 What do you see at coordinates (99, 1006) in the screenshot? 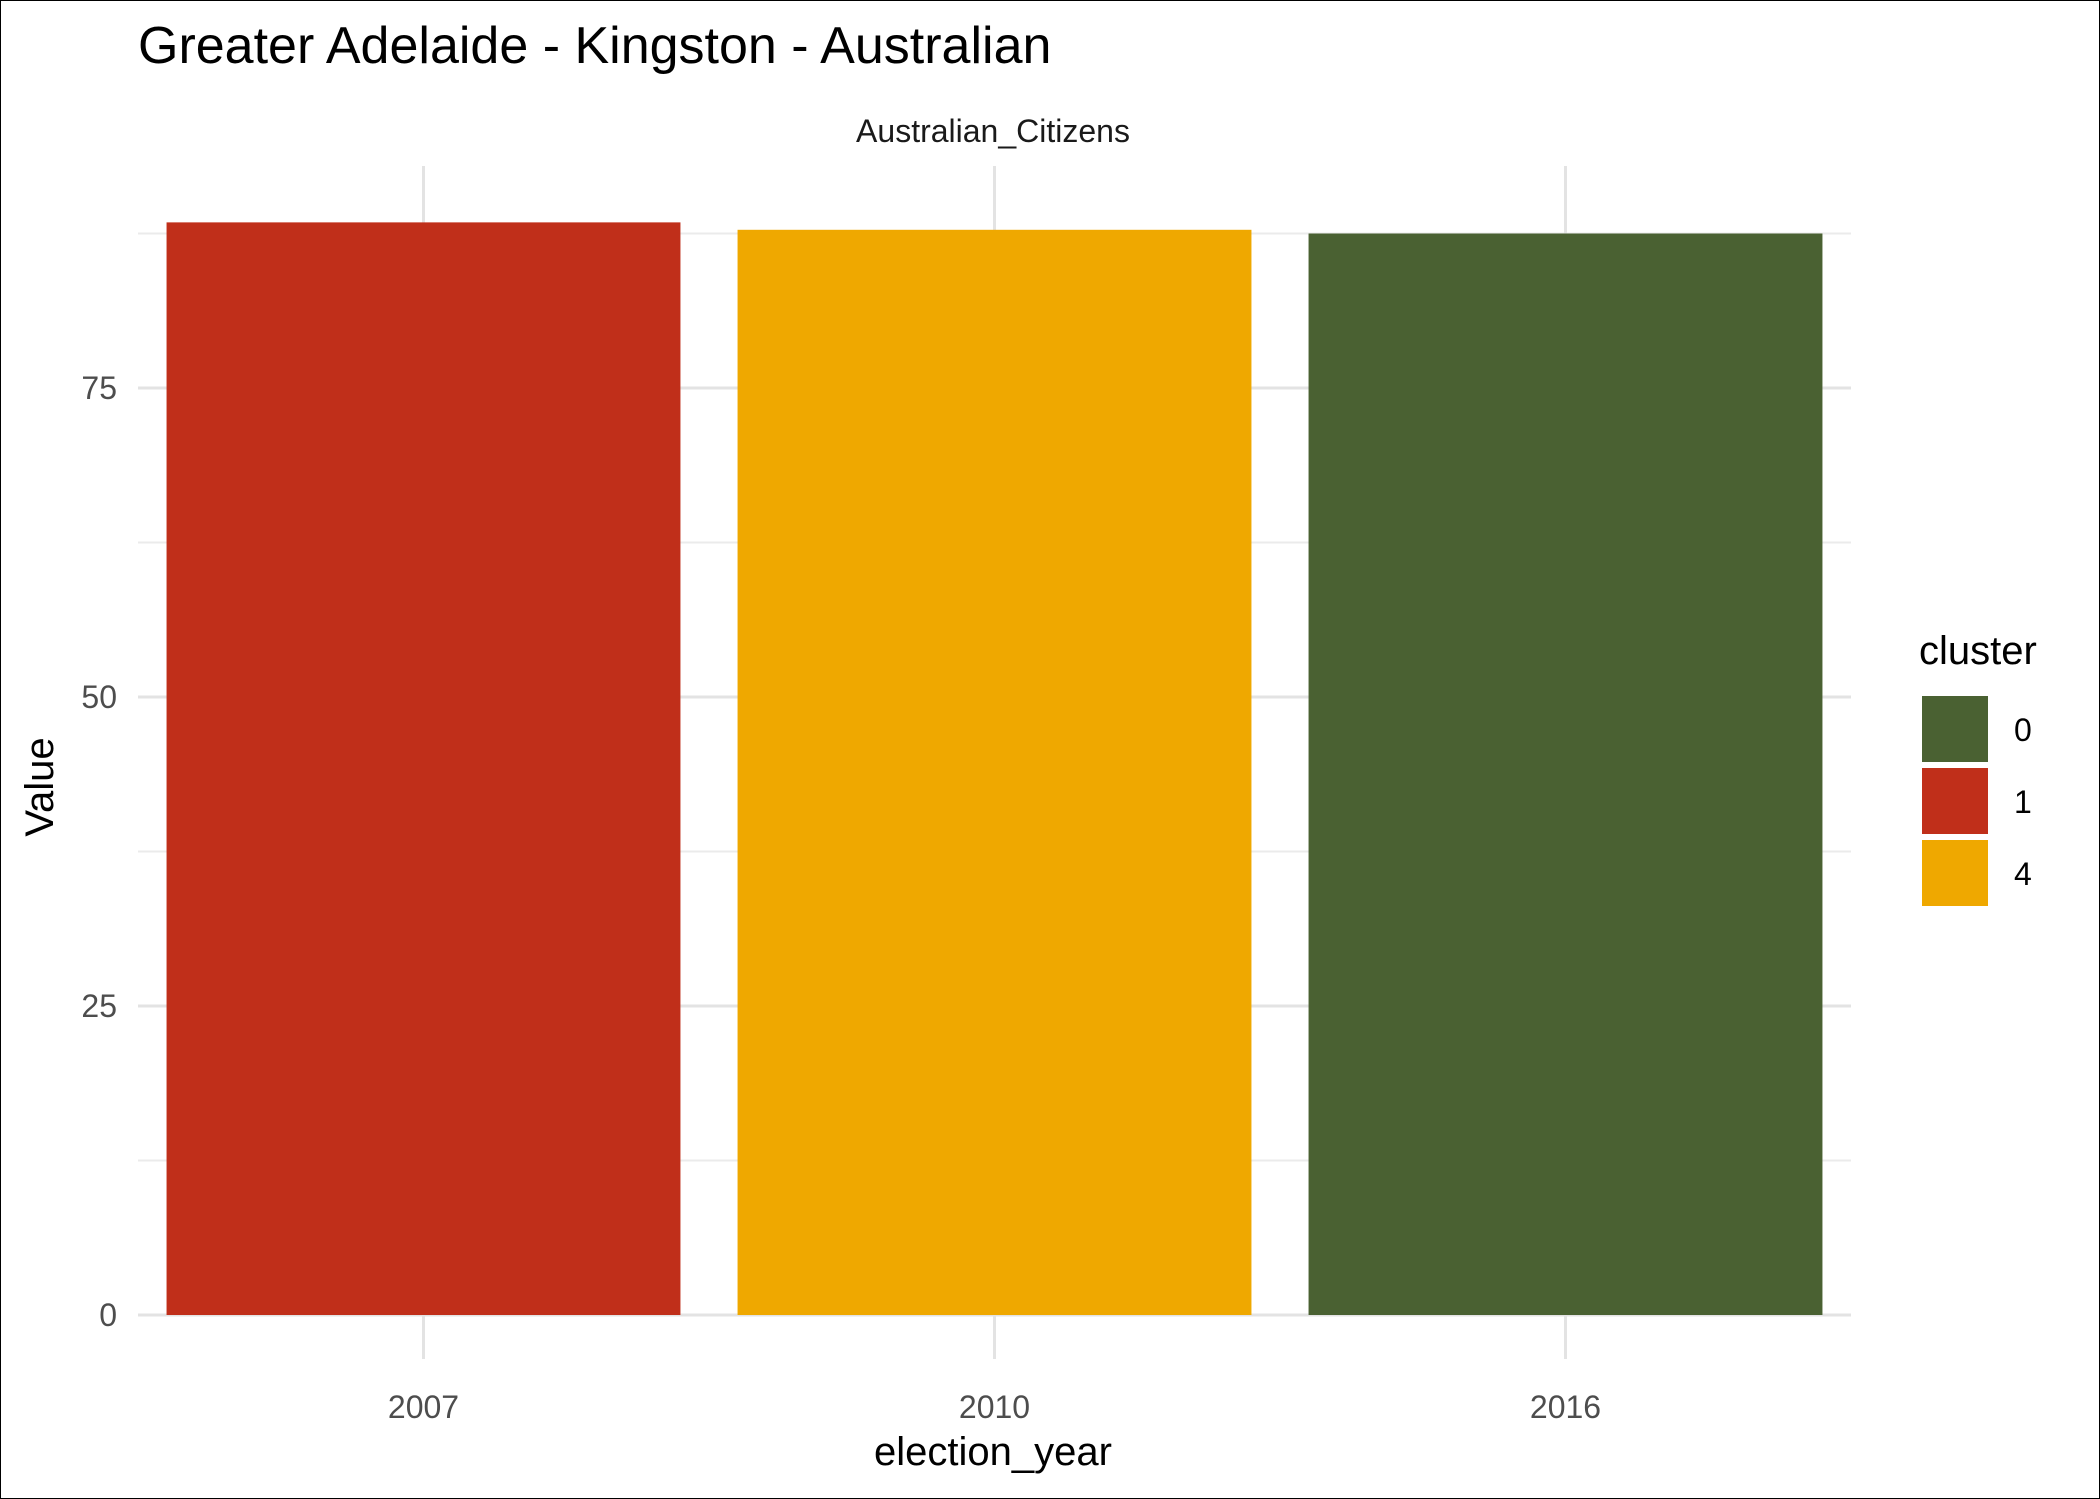
I see `y-tick-label: 25` at bounding box center [99, 1006].